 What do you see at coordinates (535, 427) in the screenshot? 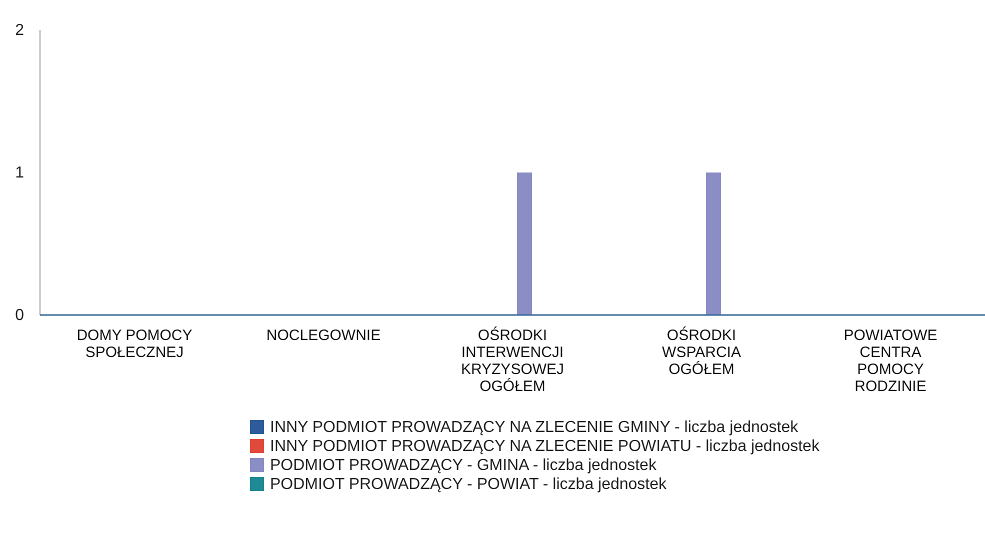
I see `legend-label: INNY PODMIOT PROWADZĄCY NA ZLECENIE GMINY - liczba jednostek` at bounding box center [535, 427].